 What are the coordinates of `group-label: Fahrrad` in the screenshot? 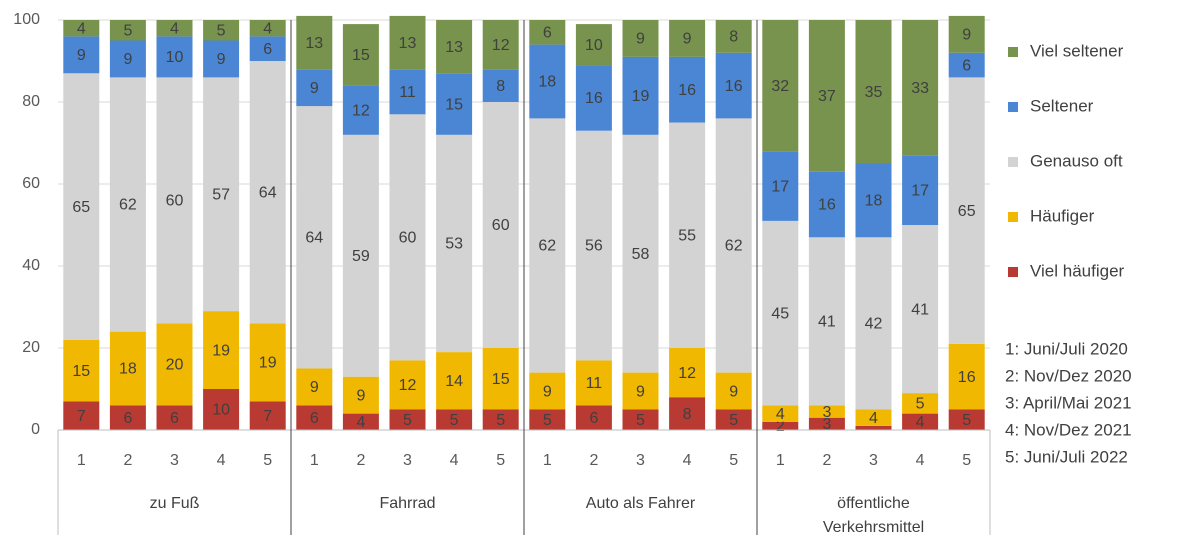 It's located at (407, 503).